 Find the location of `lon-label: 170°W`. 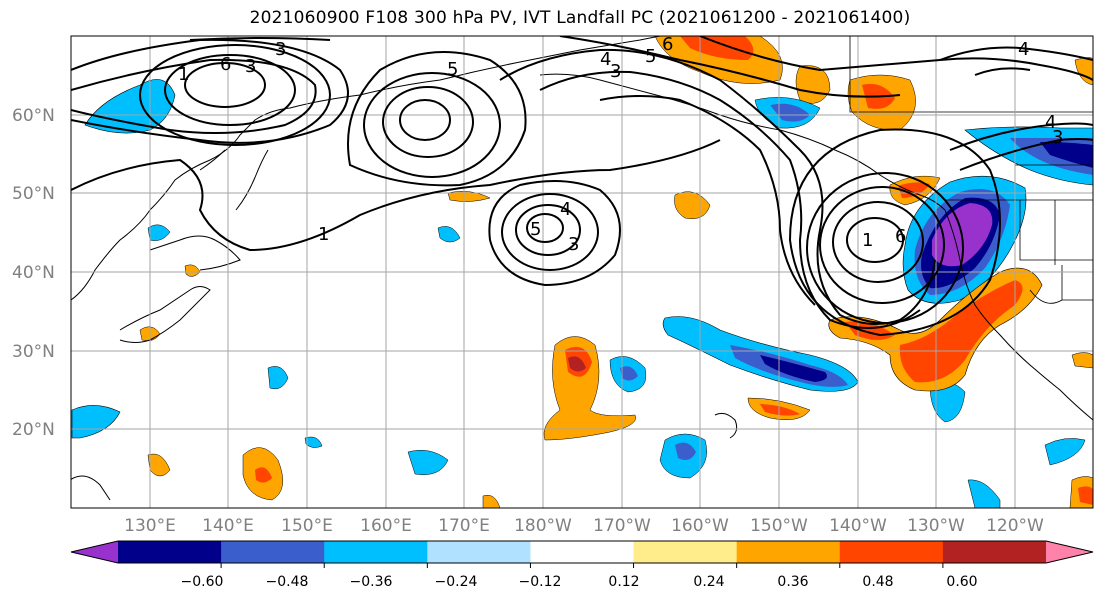

lon-label: 170°W is located at coordinates (622, 526).